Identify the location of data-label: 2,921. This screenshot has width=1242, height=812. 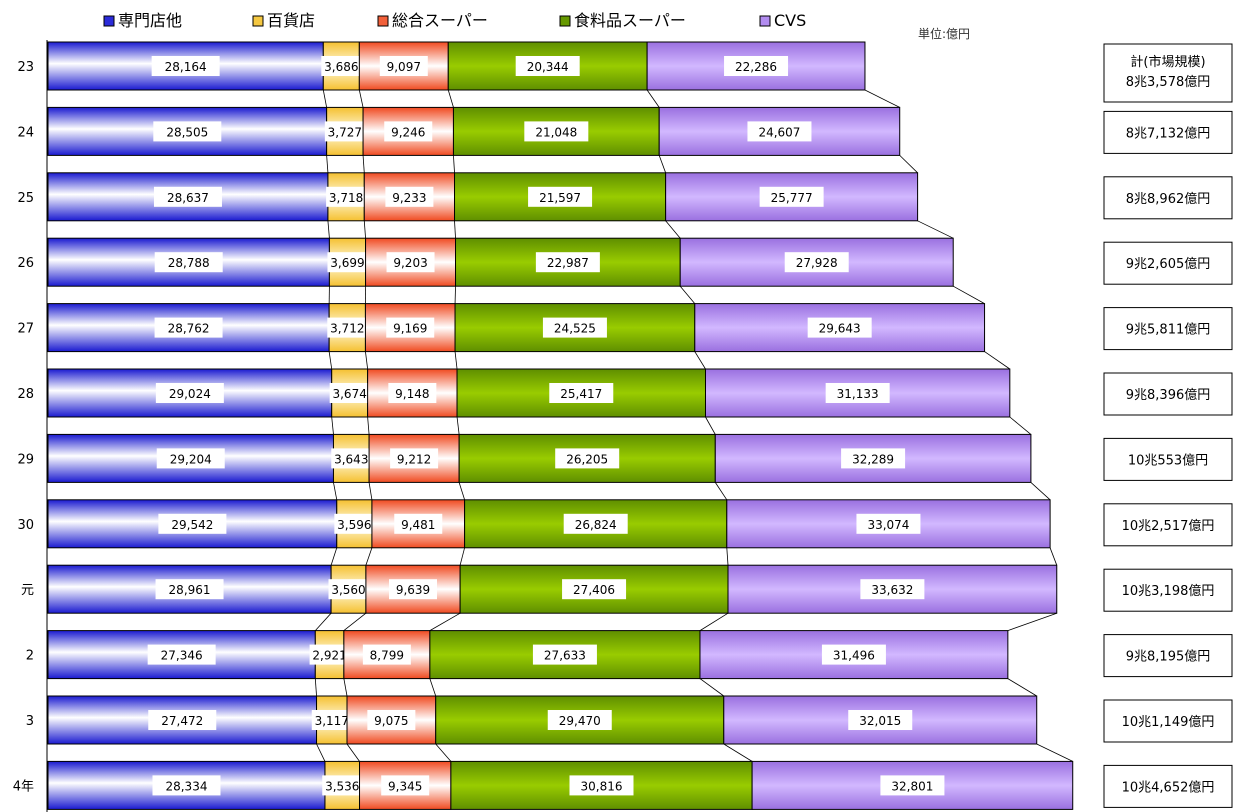
(329, 656).